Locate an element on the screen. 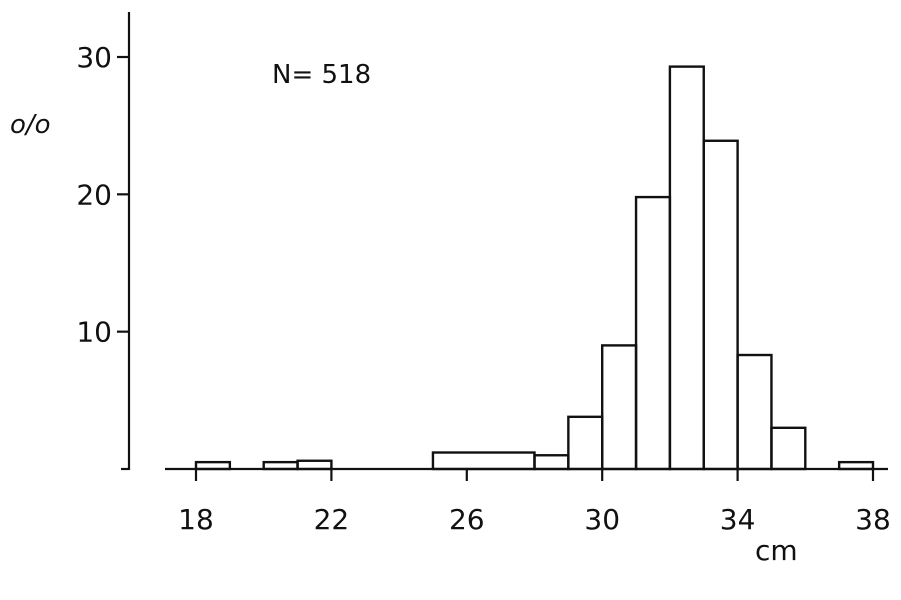 This screenshot has height=600, width=901. x-tick-label: 26 is located at coordinates (467, 519).